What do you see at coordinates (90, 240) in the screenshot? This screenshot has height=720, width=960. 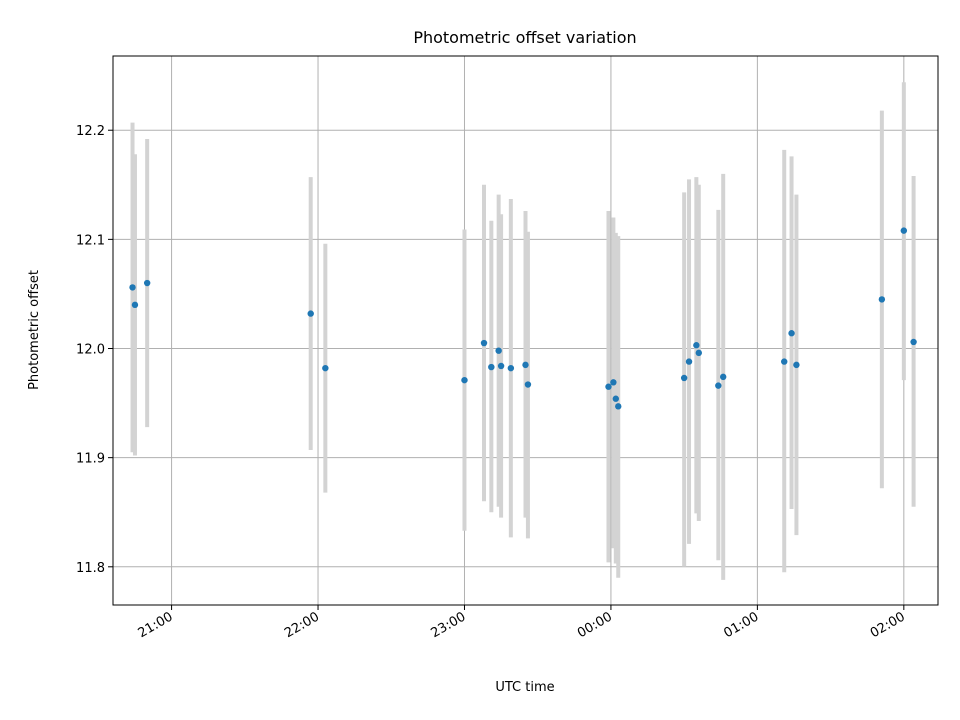 I see `y-tick-label: 12.1` at bounding box center [90, 240].